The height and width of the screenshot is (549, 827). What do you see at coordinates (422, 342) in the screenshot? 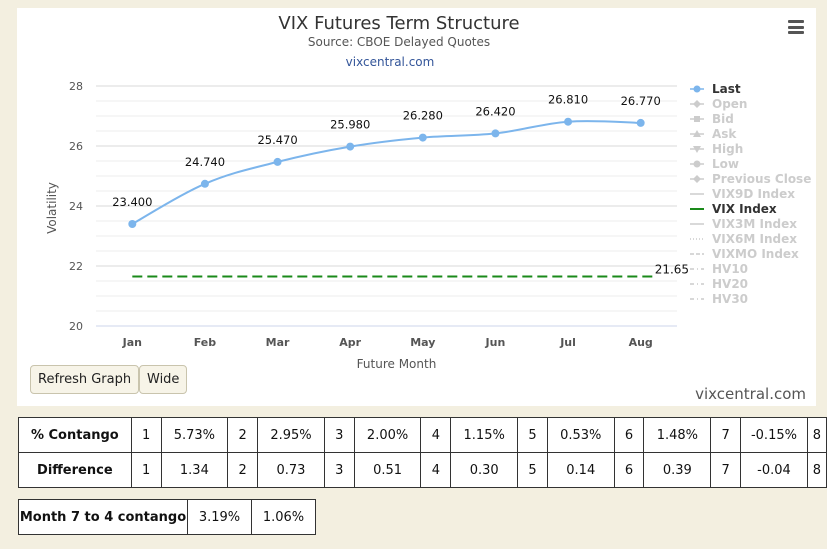
I see `x-tick-label: May` at bounding box center [422, 342].